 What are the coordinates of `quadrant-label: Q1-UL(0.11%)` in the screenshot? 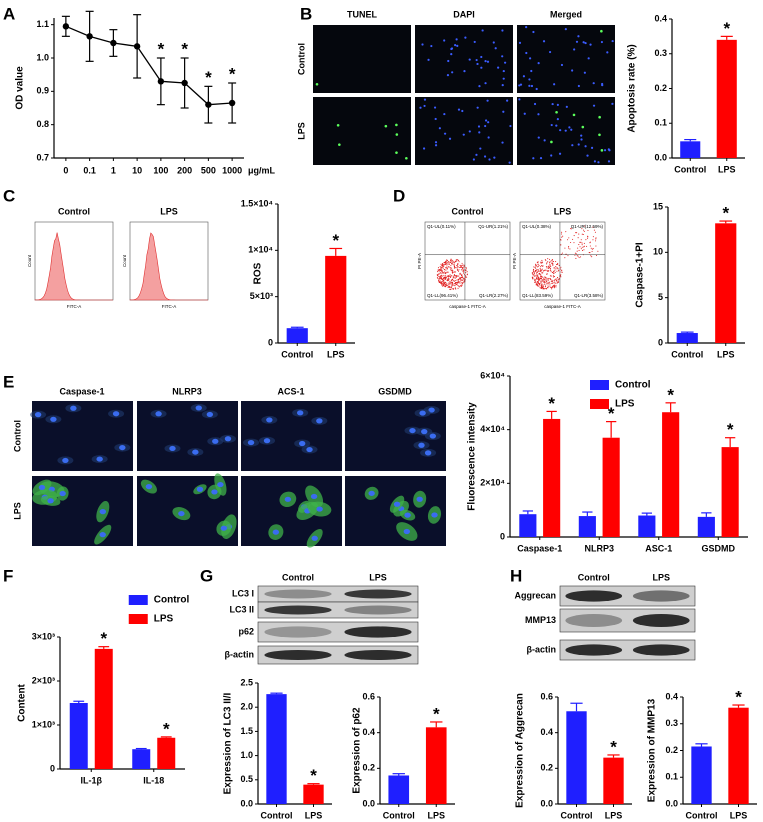 It's located at (441, 226).